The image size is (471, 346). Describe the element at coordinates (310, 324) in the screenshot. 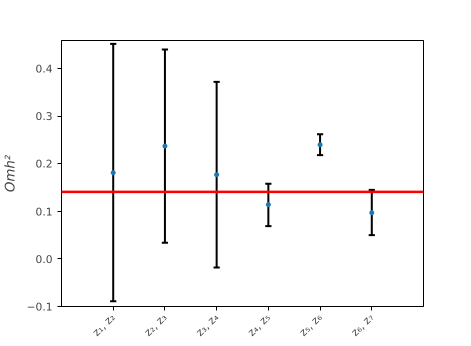

I see `x-tick-label: z₅, z₆` at that location.